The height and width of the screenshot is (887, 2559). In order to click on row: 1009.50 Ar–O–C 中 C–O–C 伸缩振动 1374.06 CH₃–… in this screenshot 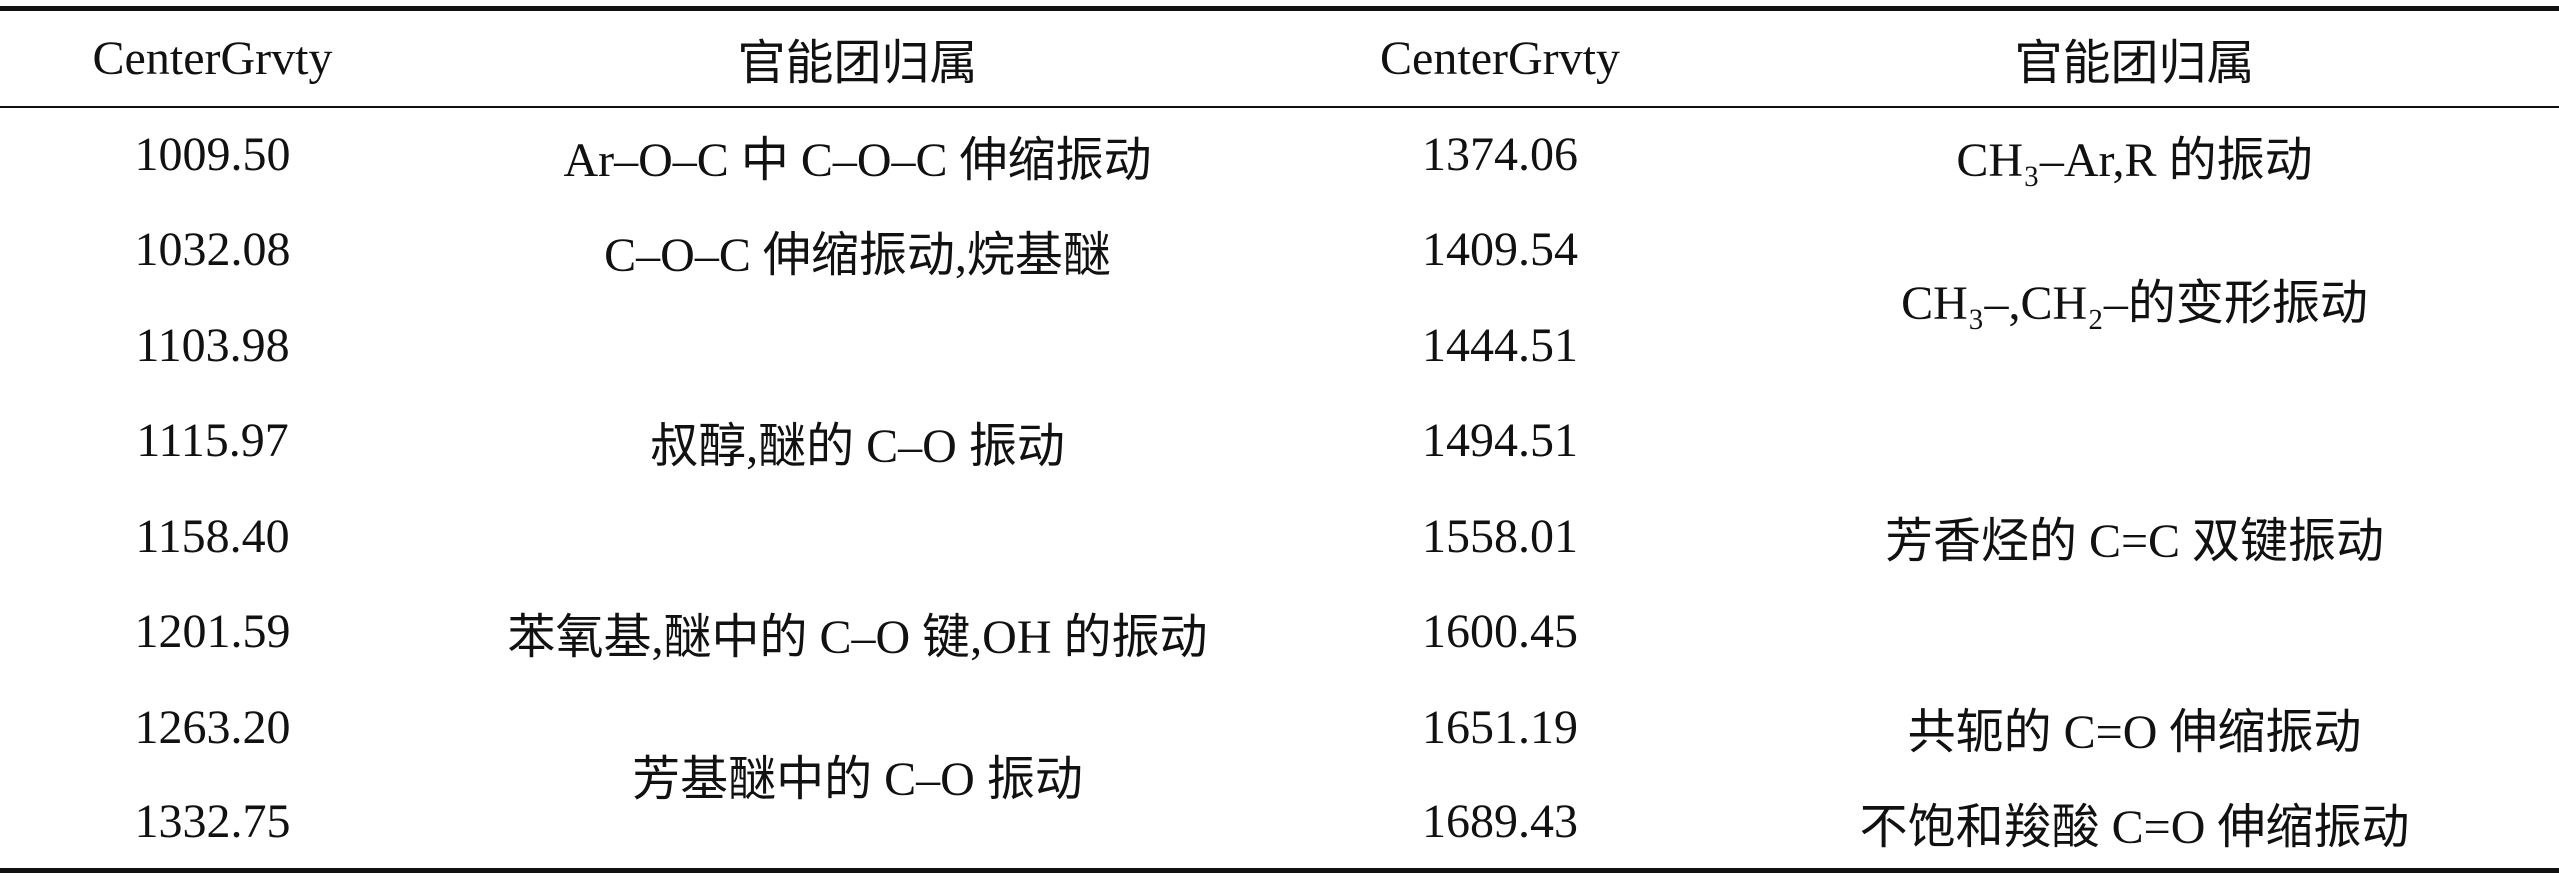, I will do `click(1279, 155)`.